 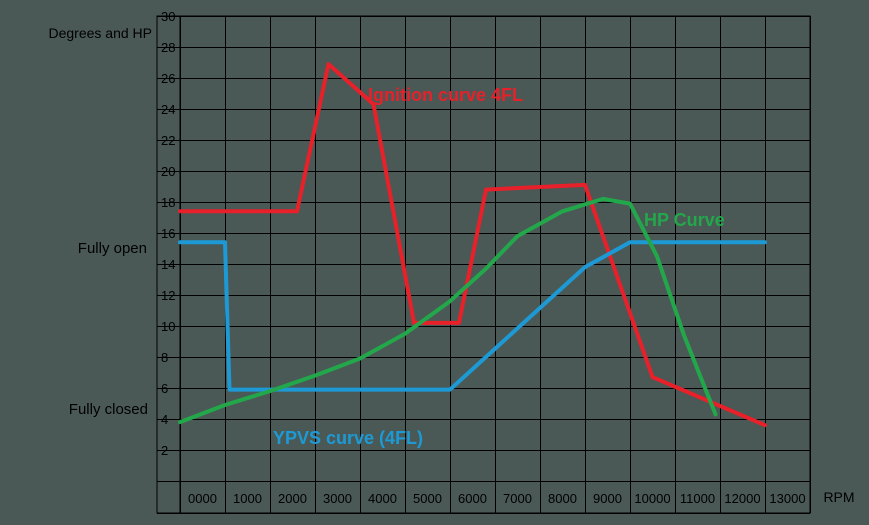 What do you see at coordinates (445, 95) in the screenshot?
I see `series-label-ignition: Ignition curve 4FL` at bounding box center [445, 95].